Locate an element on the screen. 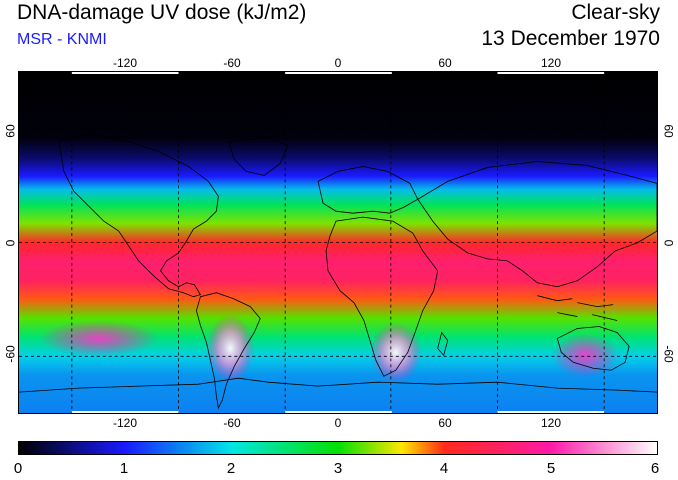  bottom-lon-tick-label: 120 is located at coordinates (551, 423).